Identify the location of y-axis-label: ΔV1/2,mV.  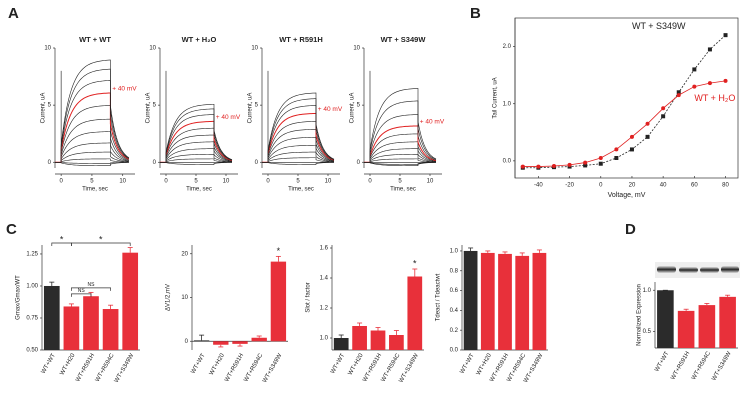
(169, 297).